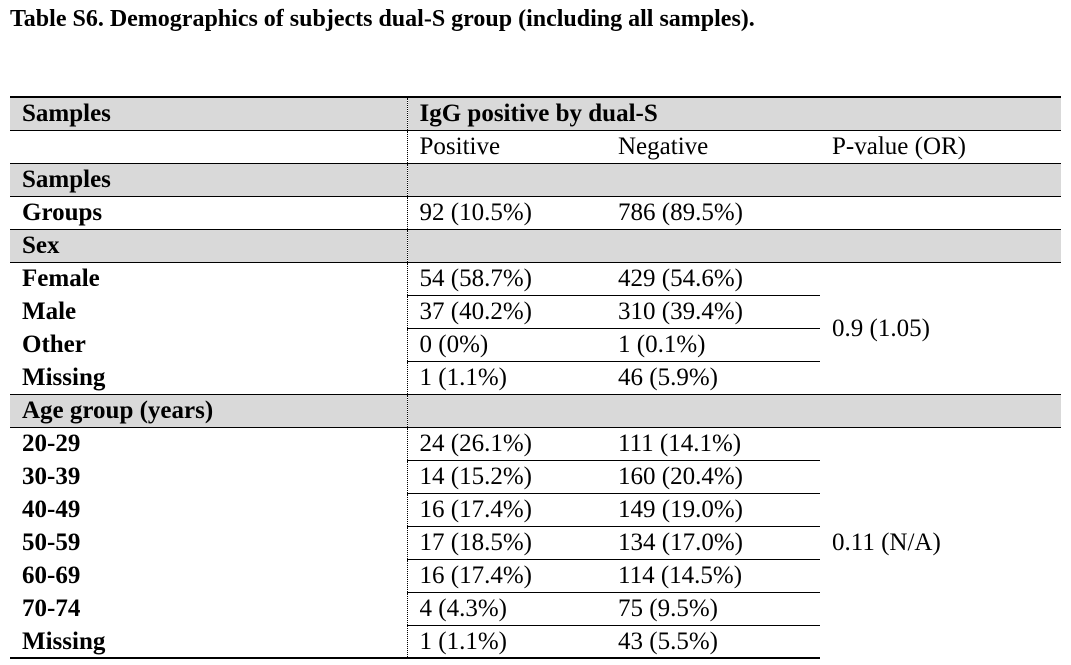 Image resolution: width=1071 pixels, height=665 pixels. What do you see at coordinates (713, 312) in the screenshot?
I see `negative-cell: 310 (39.4%)` at bounding box center [713, 312].